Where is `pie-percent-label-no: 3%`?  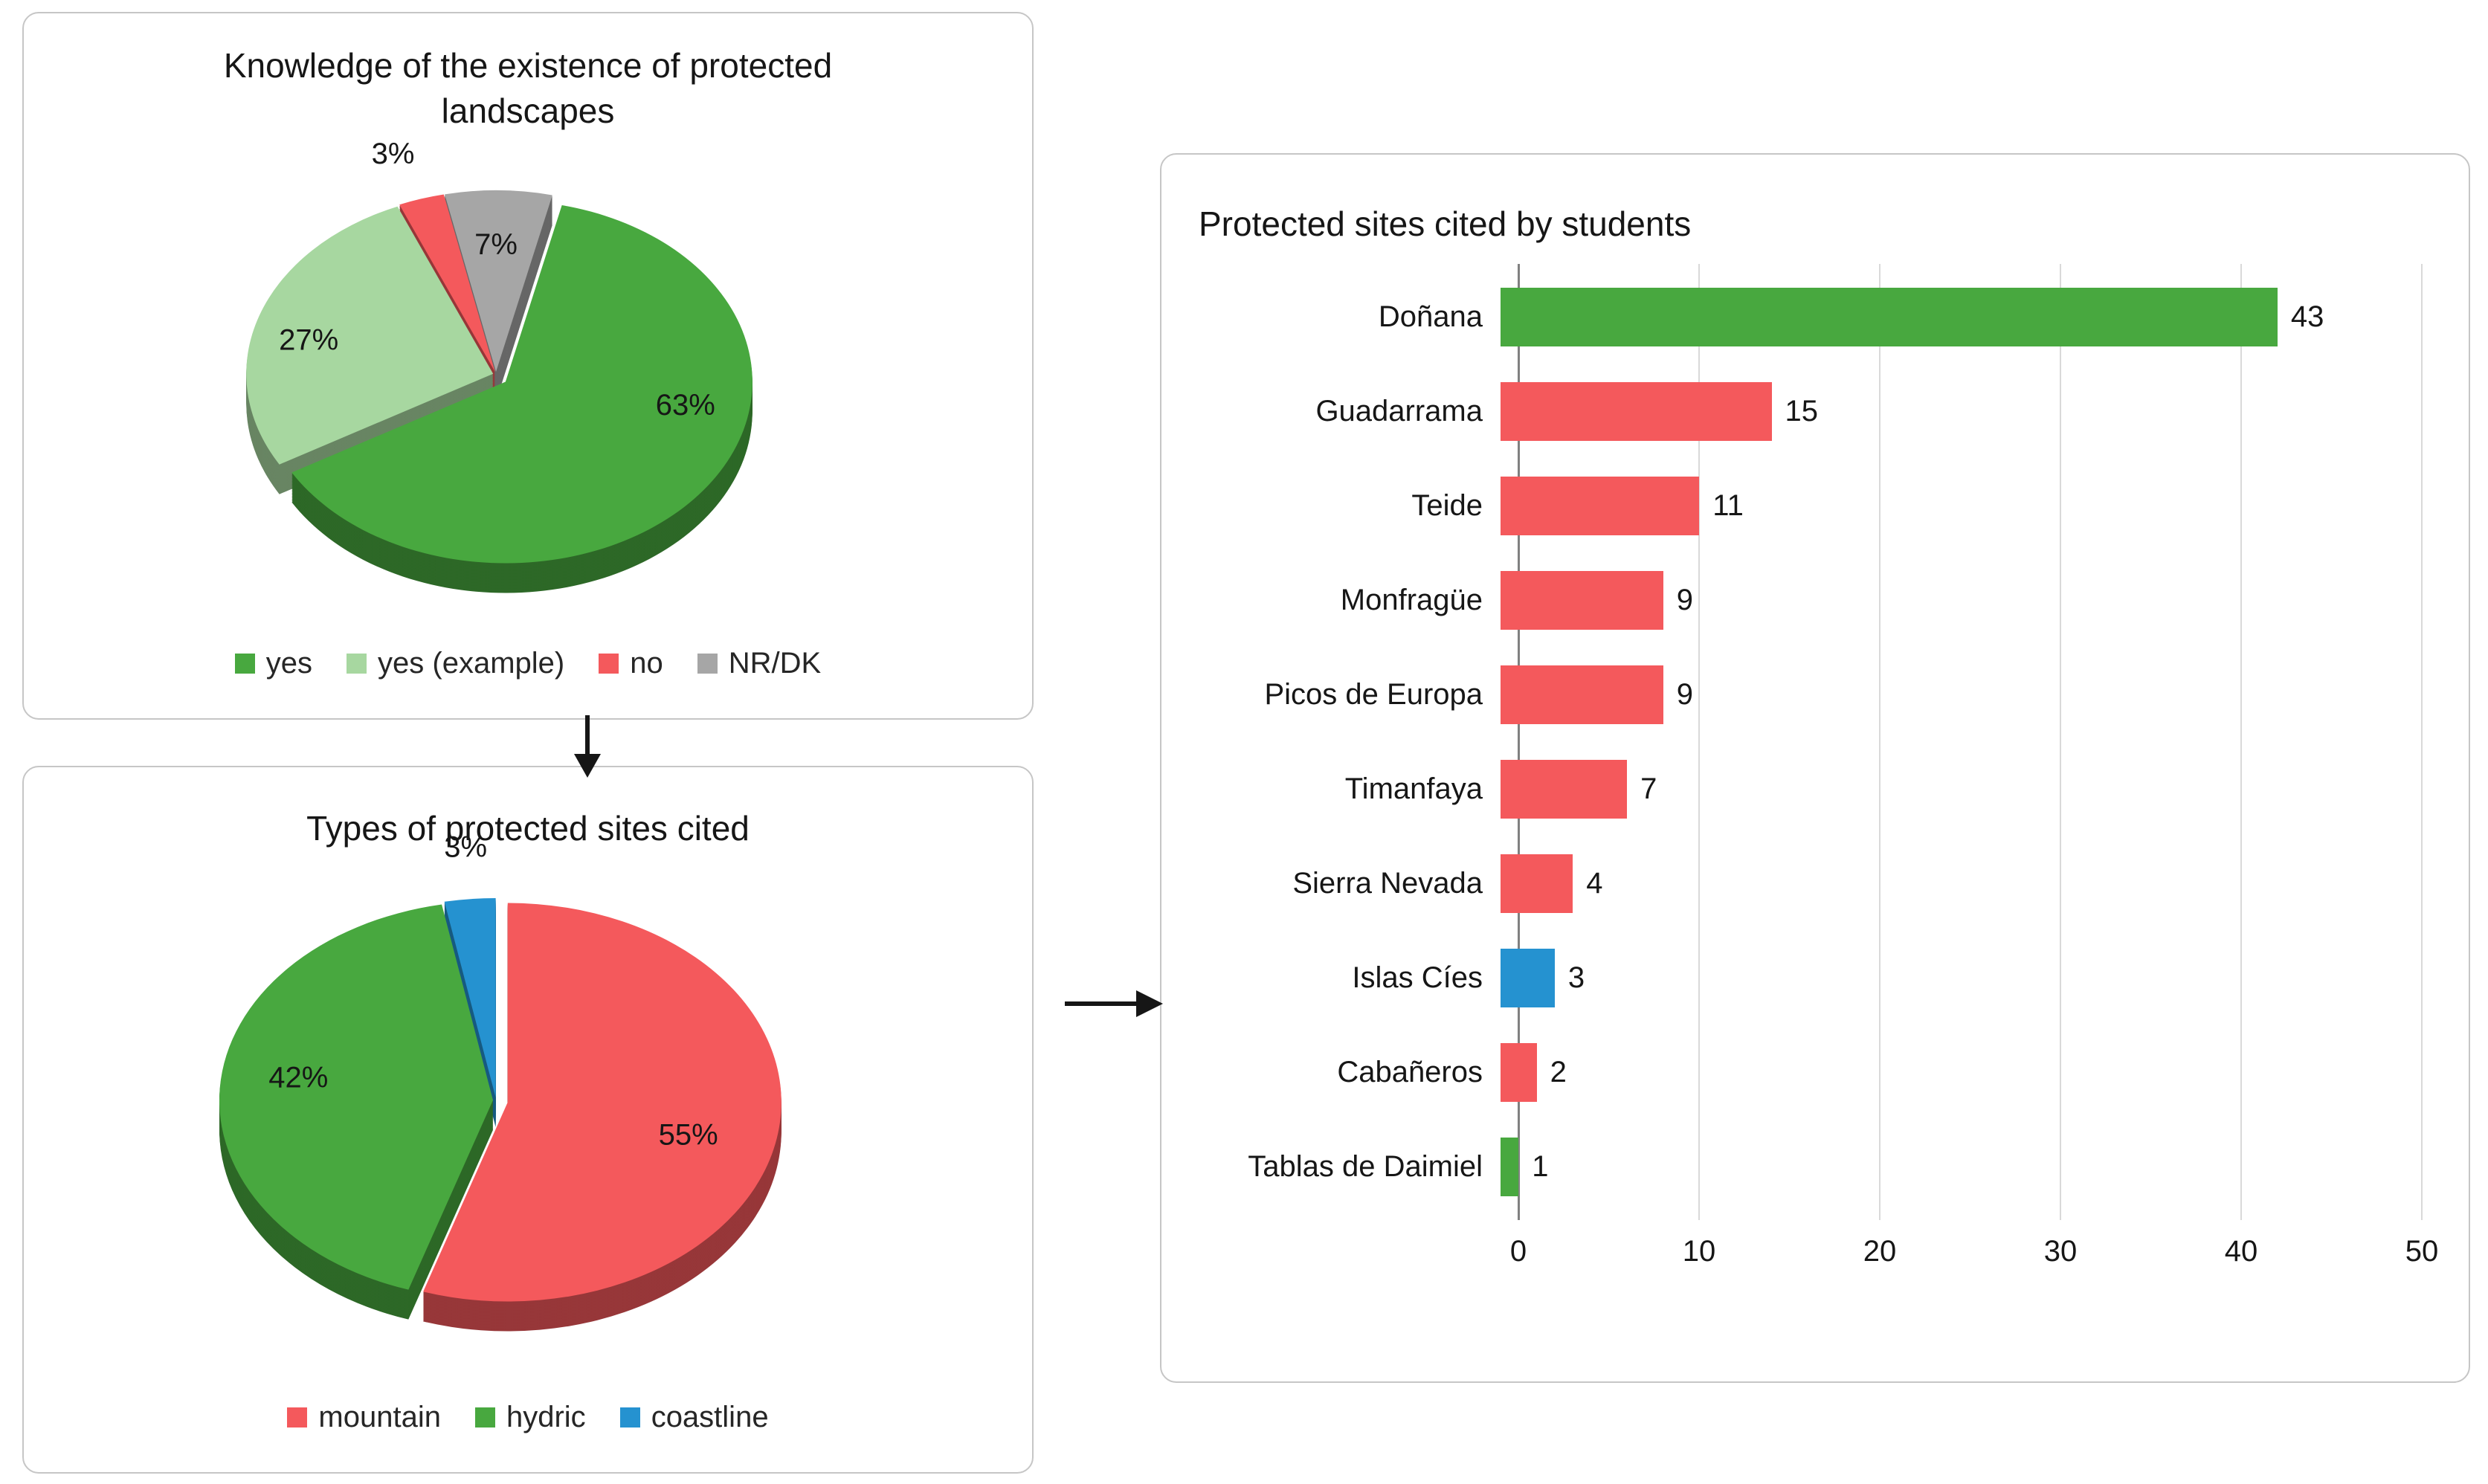
pie-percent-label-no: 3% is located at coordinates (393, 154).